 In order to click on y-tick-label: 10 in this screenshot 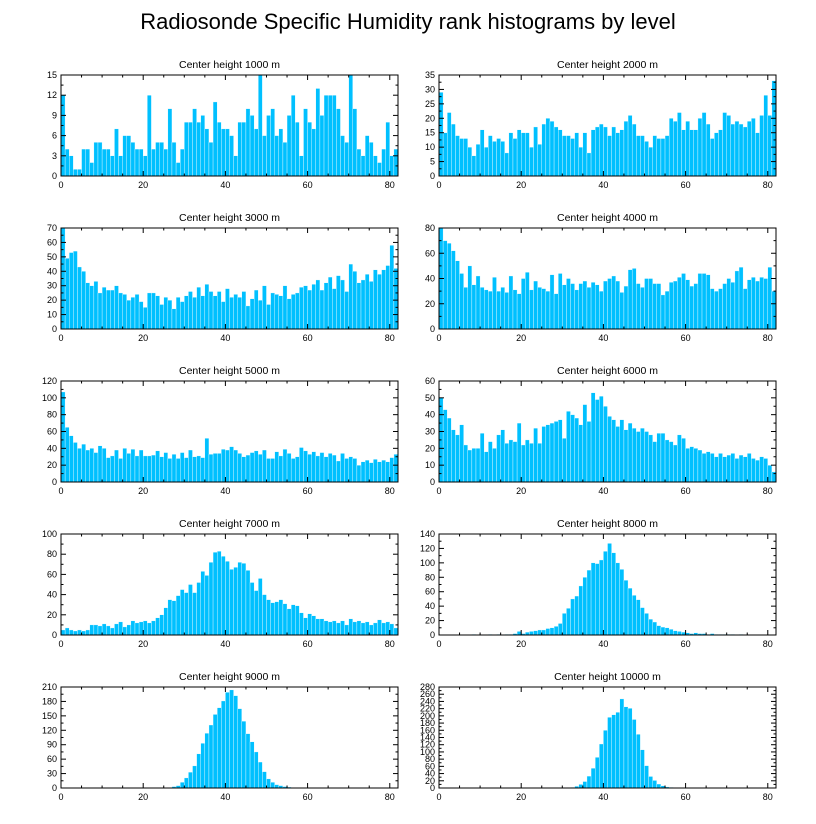, I will do `click(52, 315)`.